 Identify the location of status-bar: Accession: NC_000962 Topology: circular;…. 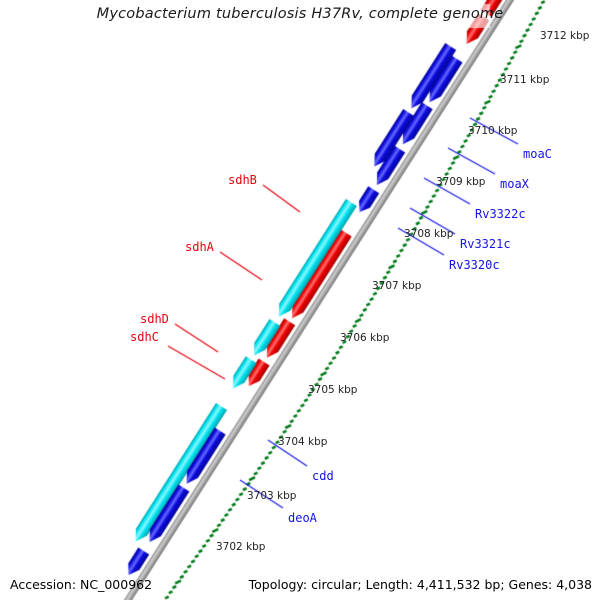
(300, 586).